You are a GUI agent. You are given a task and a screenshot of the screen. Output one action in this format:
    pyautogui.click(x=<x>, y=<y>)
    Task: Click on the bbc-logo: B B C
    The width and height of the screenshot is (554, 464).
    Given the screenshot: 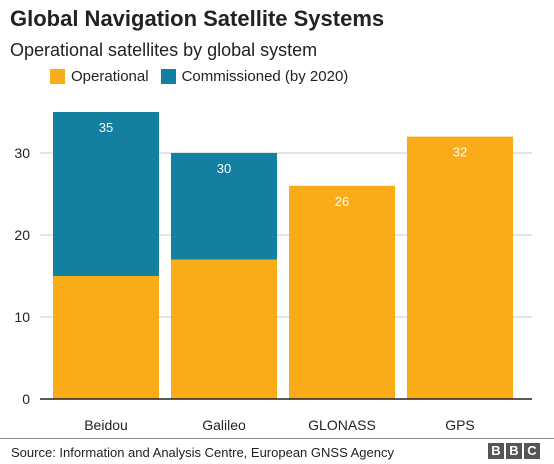 What is the action you would take?
    pyautogui.click(x=514, y=451)
    